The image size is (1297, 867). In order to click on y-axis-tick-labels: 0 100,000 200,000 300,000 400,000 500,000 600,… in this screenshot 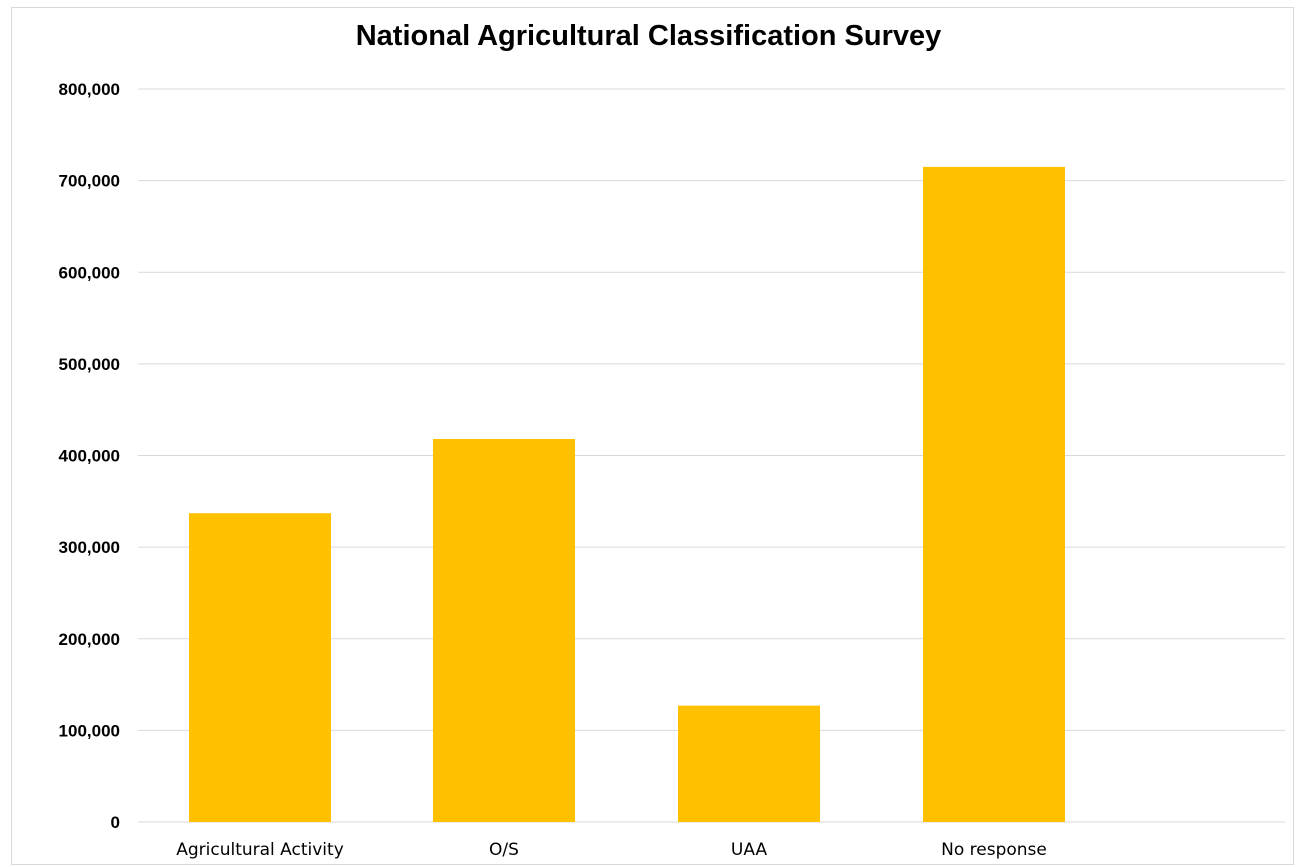, I will do `click(89, 456)`.